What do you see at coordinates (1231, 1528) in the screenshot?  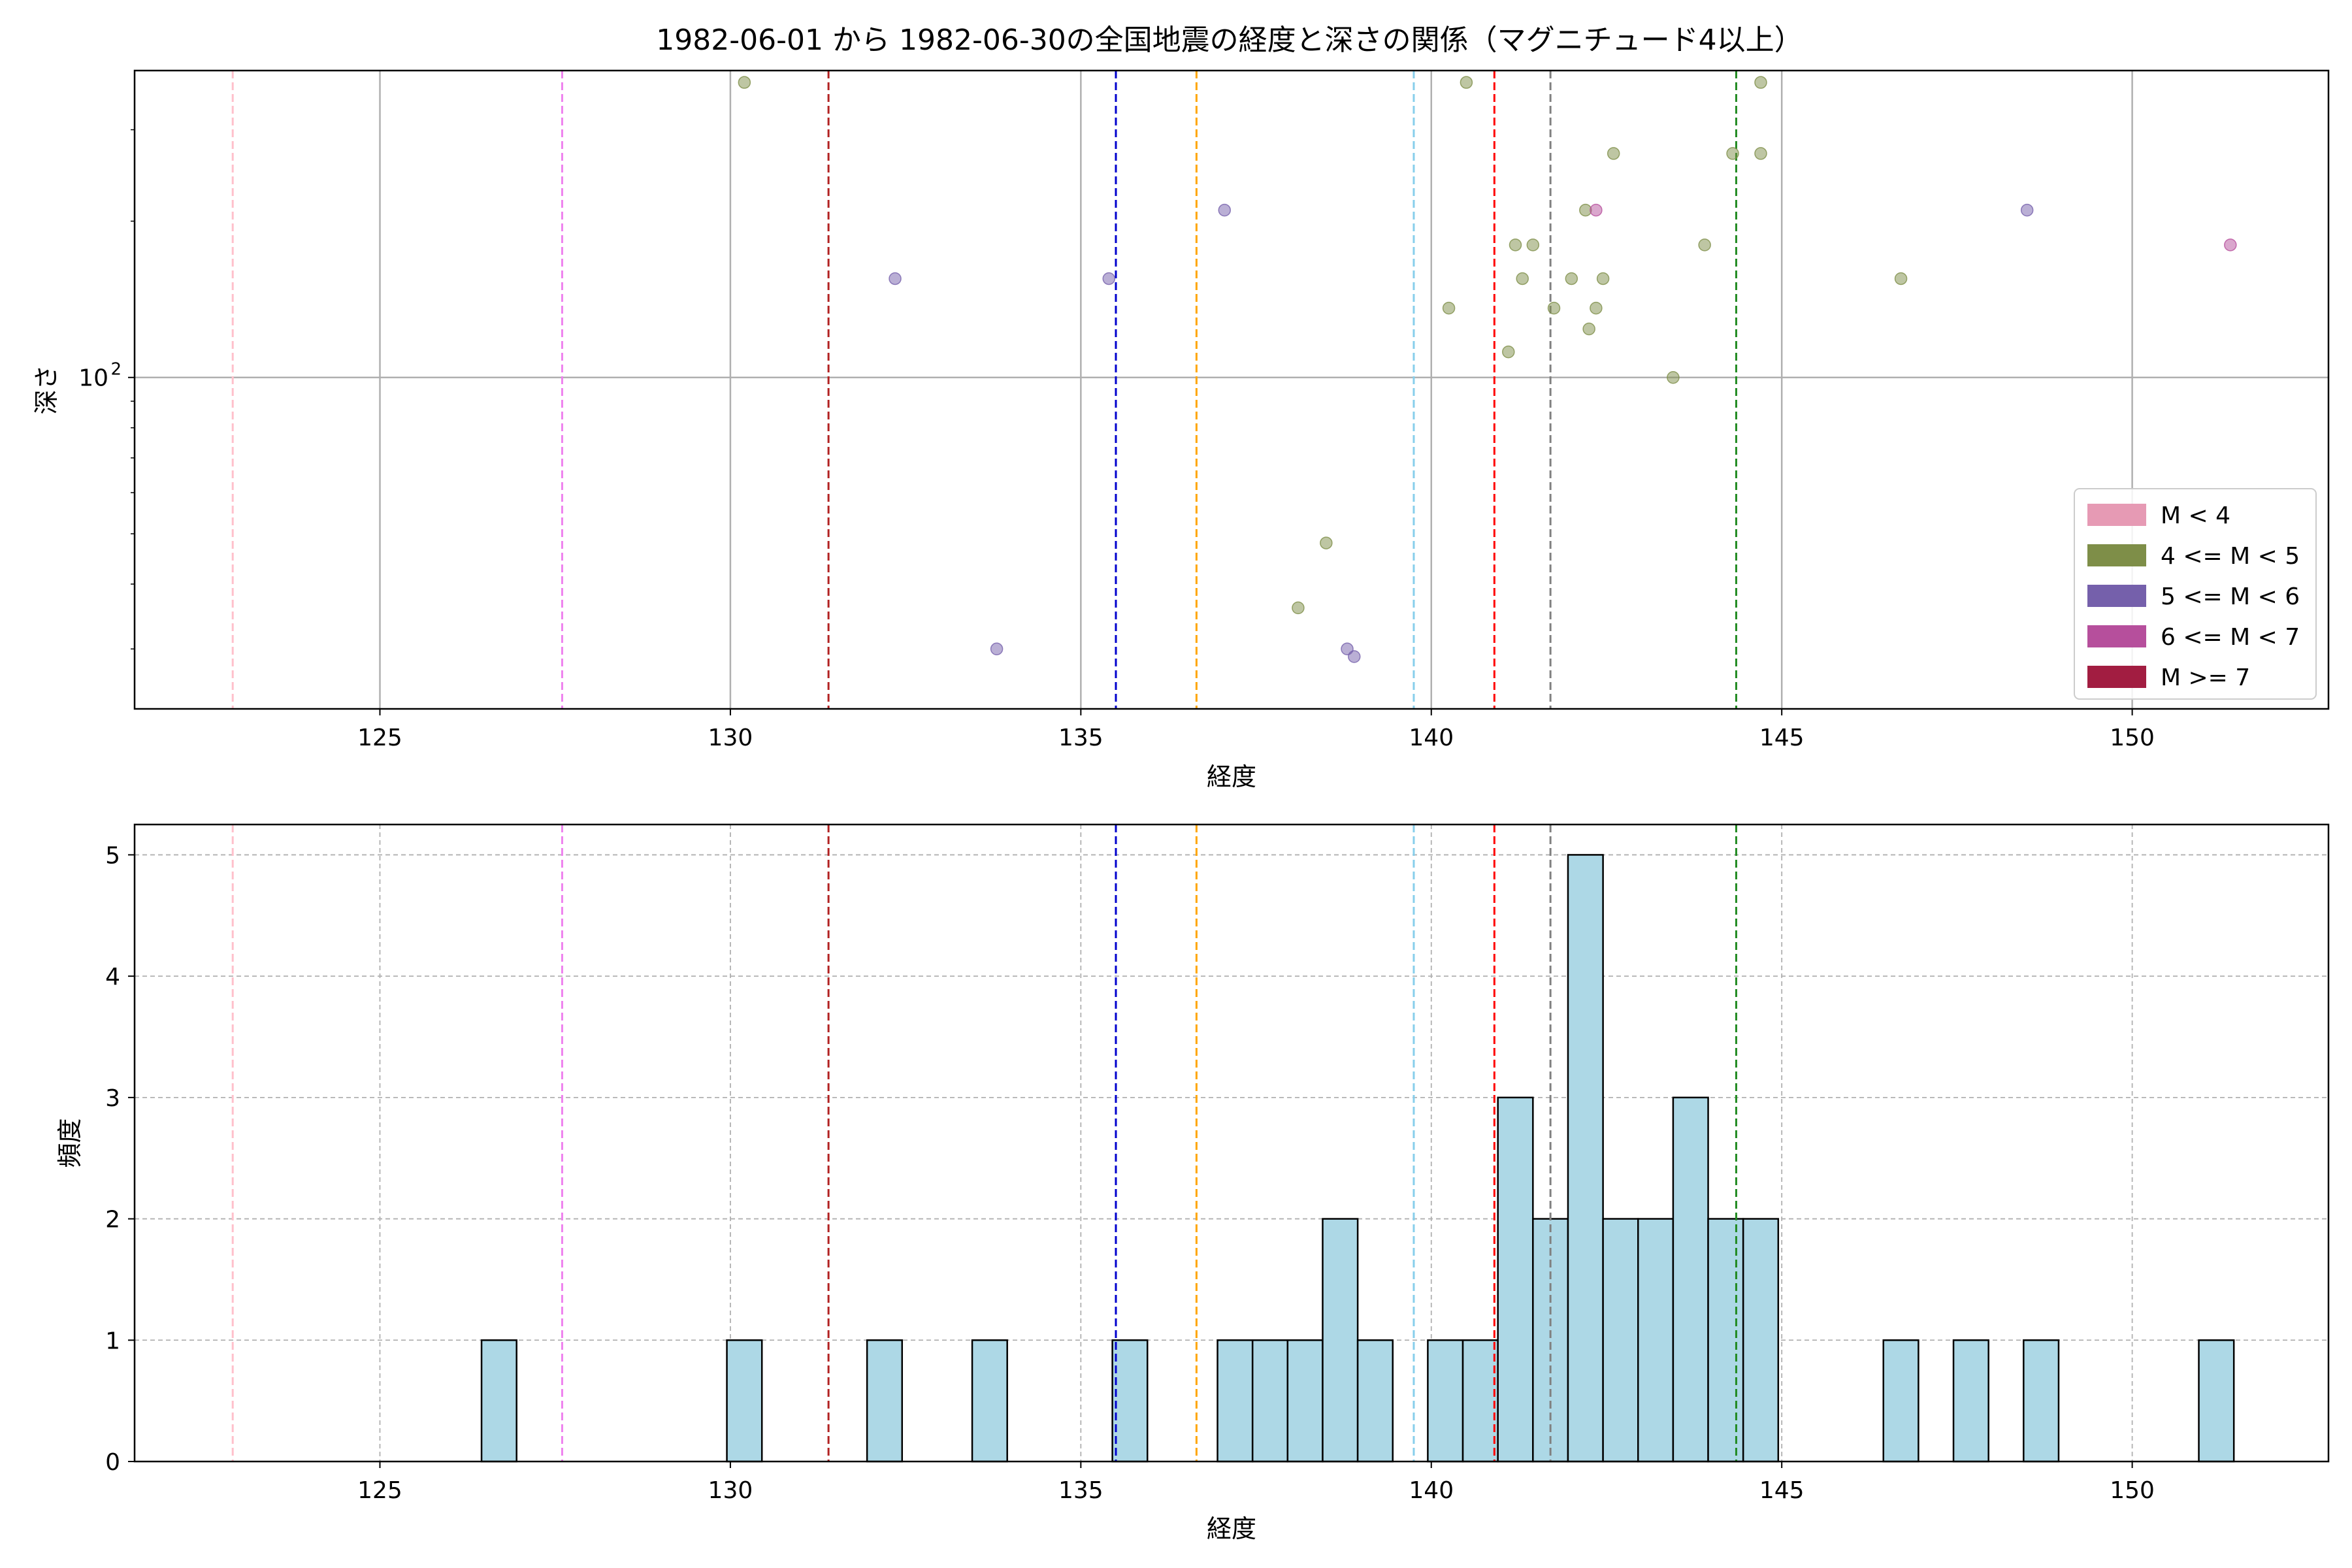 I see `hist-x-axis-label: 経度` at bounding box center [1231, 1528].